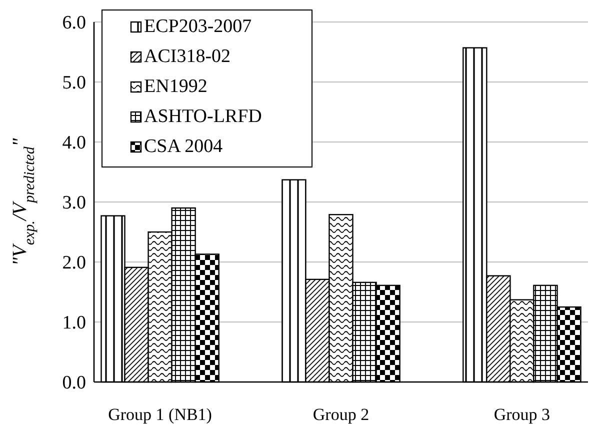 This screenshot has height=434, width=590. What do you see at coordinates (176, 86) in the screenshot?
I see `legend-label: EN1992` at bounding box center [176, 86].